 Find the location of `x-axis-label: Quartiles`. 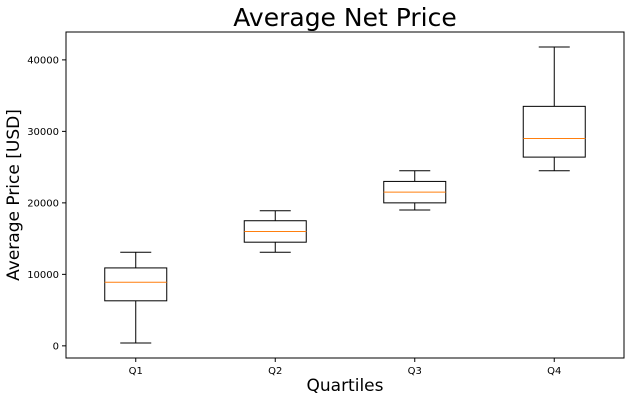

x-axis-label: Quartiles is located at coordinates (345, 386).